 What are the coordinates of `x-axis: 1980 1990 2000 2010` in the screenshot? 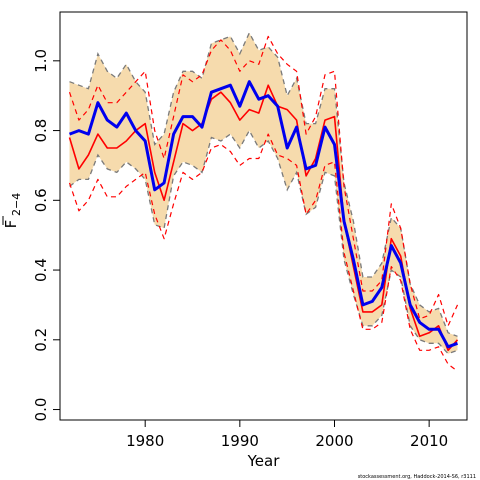 It's located at (287, 434).